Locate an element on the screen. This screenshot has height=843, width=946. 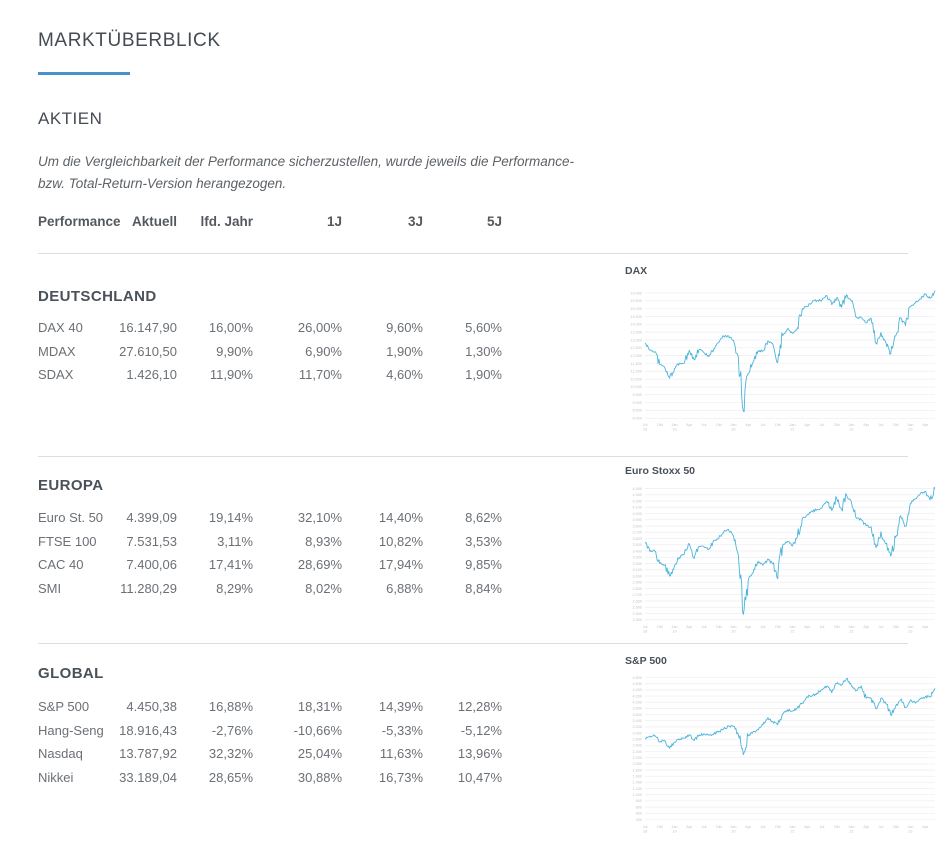
index-value-5j: 5,60% is located at coordinates (483, 328).